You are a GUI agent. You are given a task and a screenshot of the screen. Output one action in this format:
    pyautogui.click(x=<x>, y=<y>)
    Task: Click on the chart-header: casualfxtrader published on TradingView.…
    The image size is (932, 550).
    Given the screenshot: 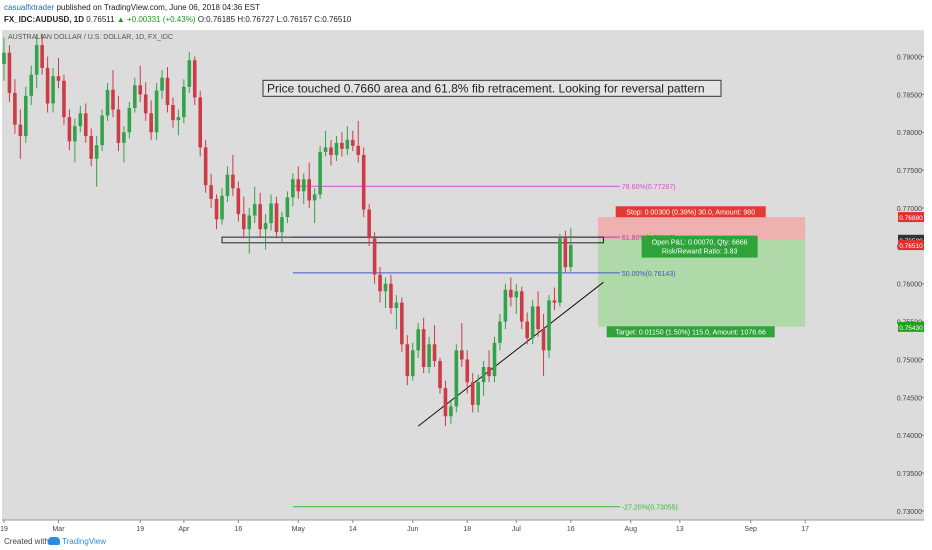 What is the action you would take?
    pyautogui.click(x=466, y=15)
    